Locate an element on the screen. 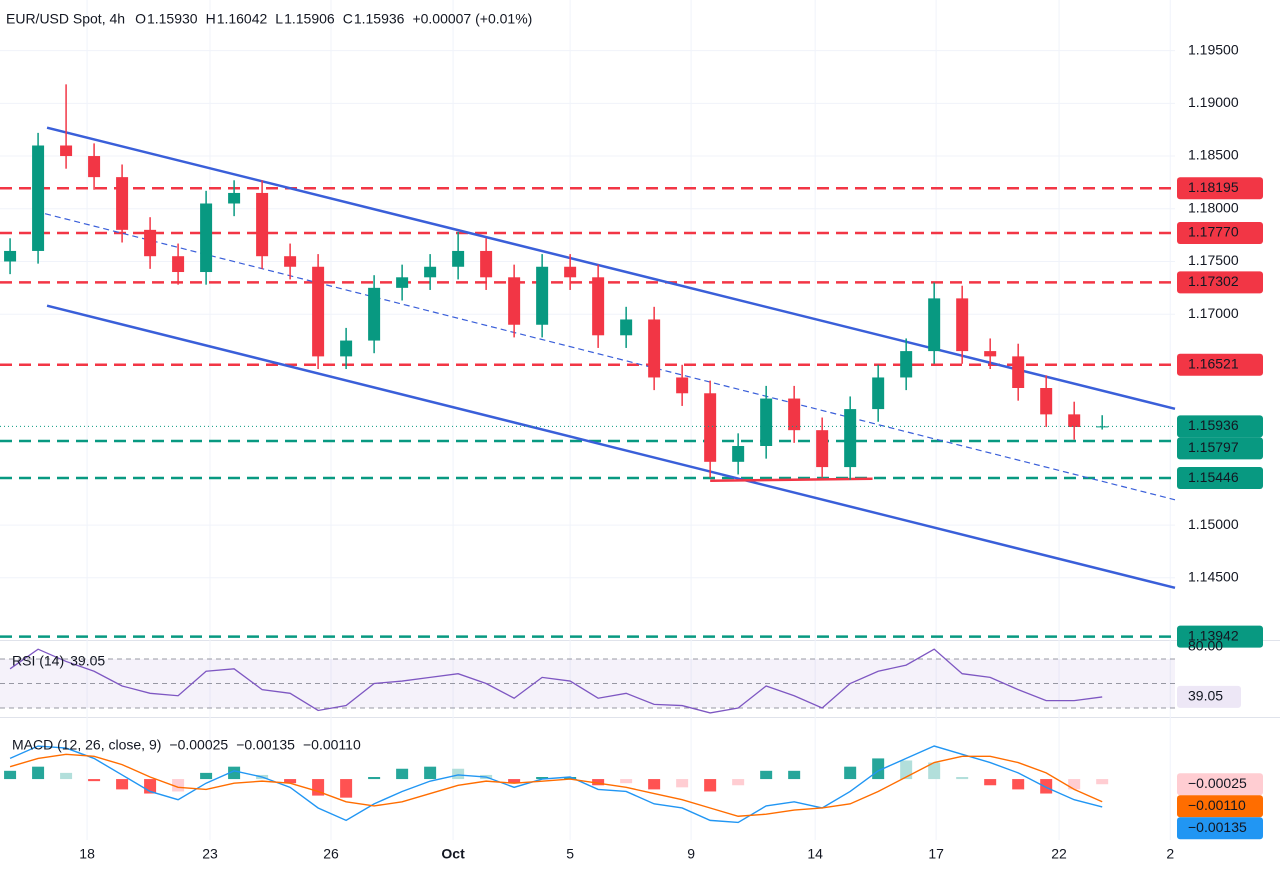  x-tick-label: 9 is located at coordinates (691, 854).